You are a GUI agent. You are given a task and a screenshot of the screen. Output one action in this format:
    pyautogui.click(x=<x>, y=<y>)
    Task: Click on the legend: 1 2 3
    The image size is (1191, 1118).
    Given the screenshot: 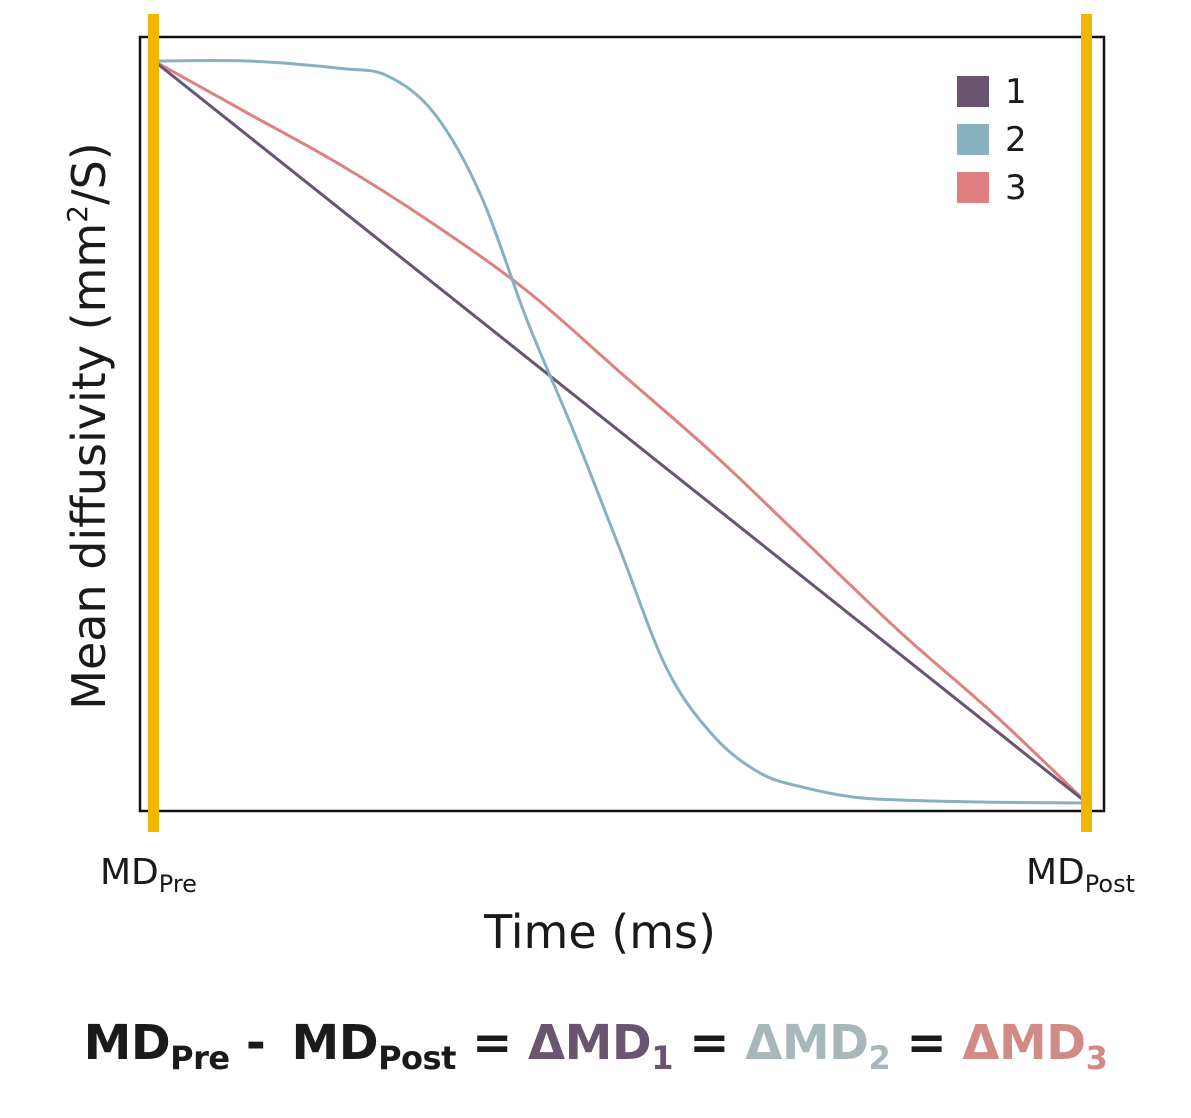 What is the action you would take?
    pyautogui.click(x=992, y=140)
    